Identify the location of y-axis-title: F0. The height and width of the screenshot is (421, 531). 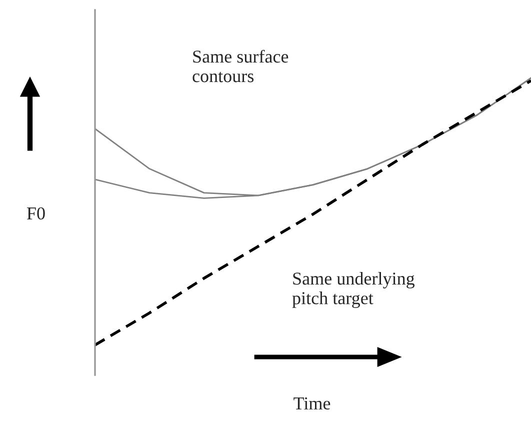
(35, 213).